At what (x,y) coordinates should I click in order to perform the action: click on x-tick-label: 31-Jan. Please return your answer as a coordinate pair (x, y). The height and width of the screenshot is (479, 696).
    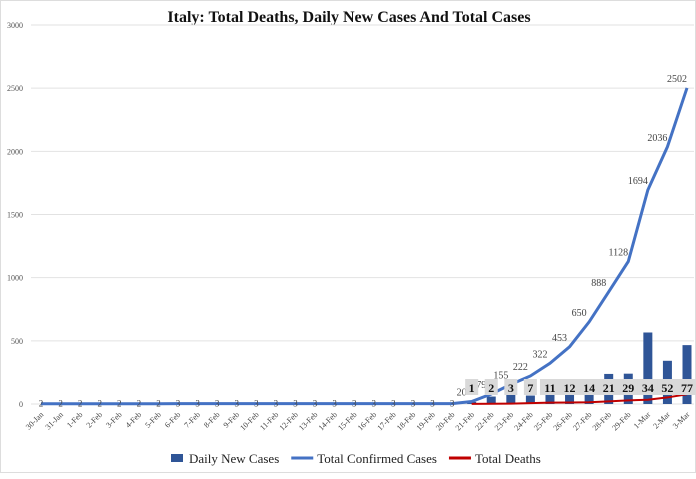
    Looking at the image, I should click on (54, 420).